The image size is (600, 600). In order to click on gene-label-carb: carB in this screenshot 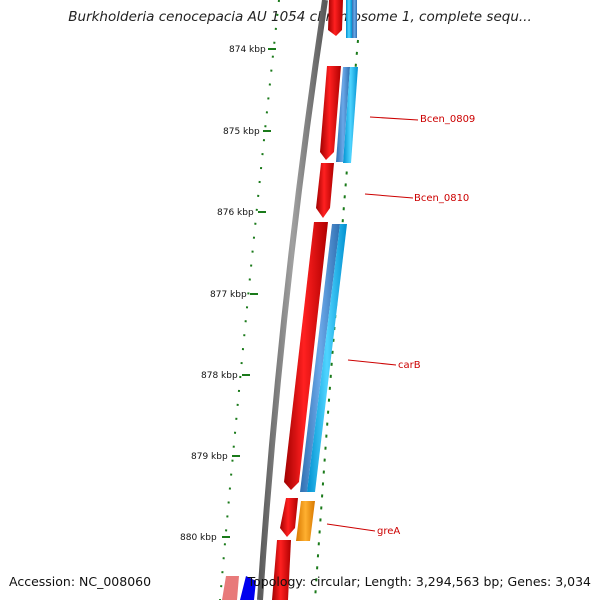, I will do `click(409, 365)`.